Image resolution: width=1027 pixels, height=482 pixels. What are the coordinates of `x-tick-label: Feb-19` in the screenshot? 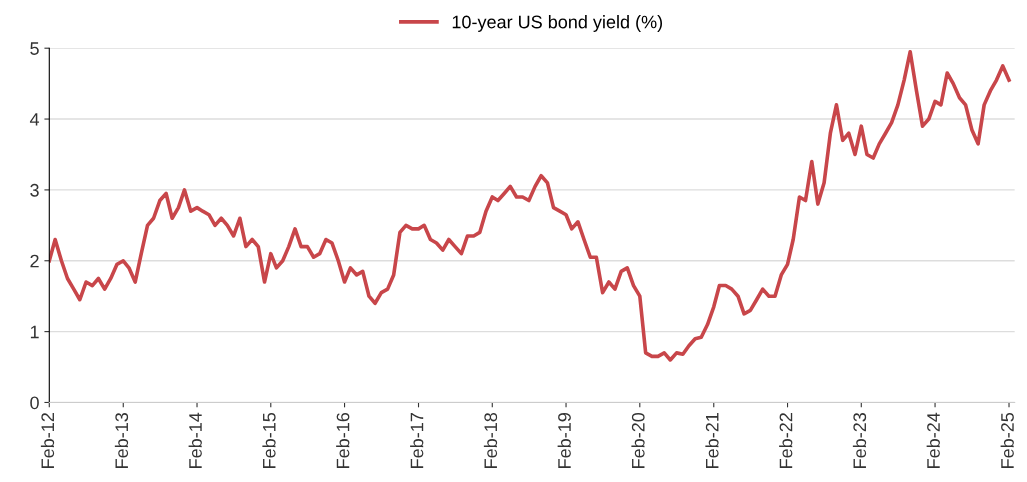 It's located at (564, 440).